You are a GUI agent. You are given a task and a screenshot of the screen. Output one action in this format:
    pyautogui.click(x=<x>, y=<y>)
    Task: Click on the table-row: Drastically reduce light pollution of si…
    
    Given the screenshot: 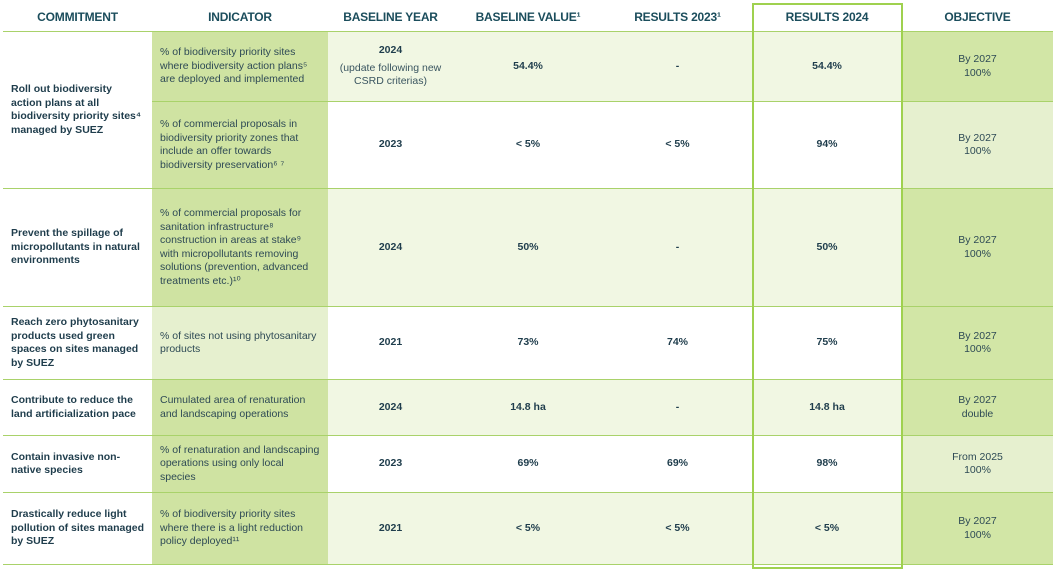 What is the action you would take?
    pyautogui.click(x=528, y=528)
    